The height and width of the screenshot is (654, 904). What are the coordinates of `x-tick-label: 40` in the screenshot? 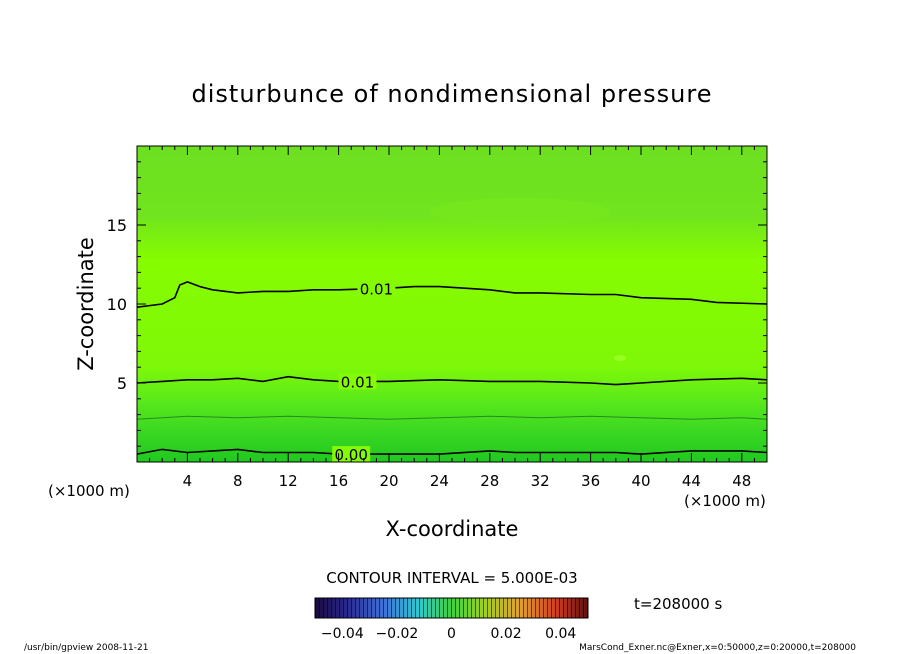 It's located at (640, 481).